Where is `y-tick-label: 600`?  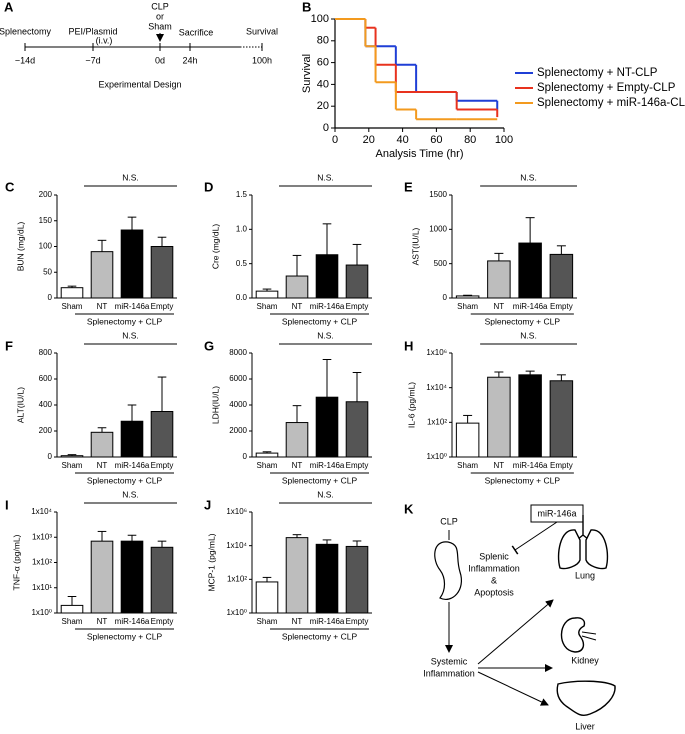
y-tick-label: 600 is located at coordinates (46, 378).